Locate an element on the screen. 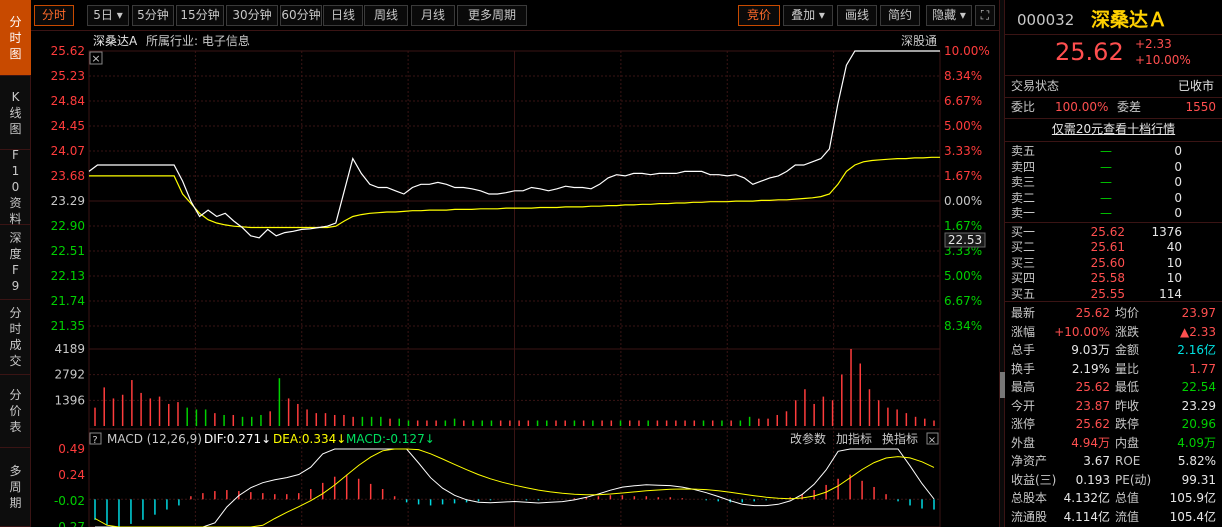 The height and width of the screenshot is (527, 1222). tool-2: 画线 is located at coordinates (857, 15).